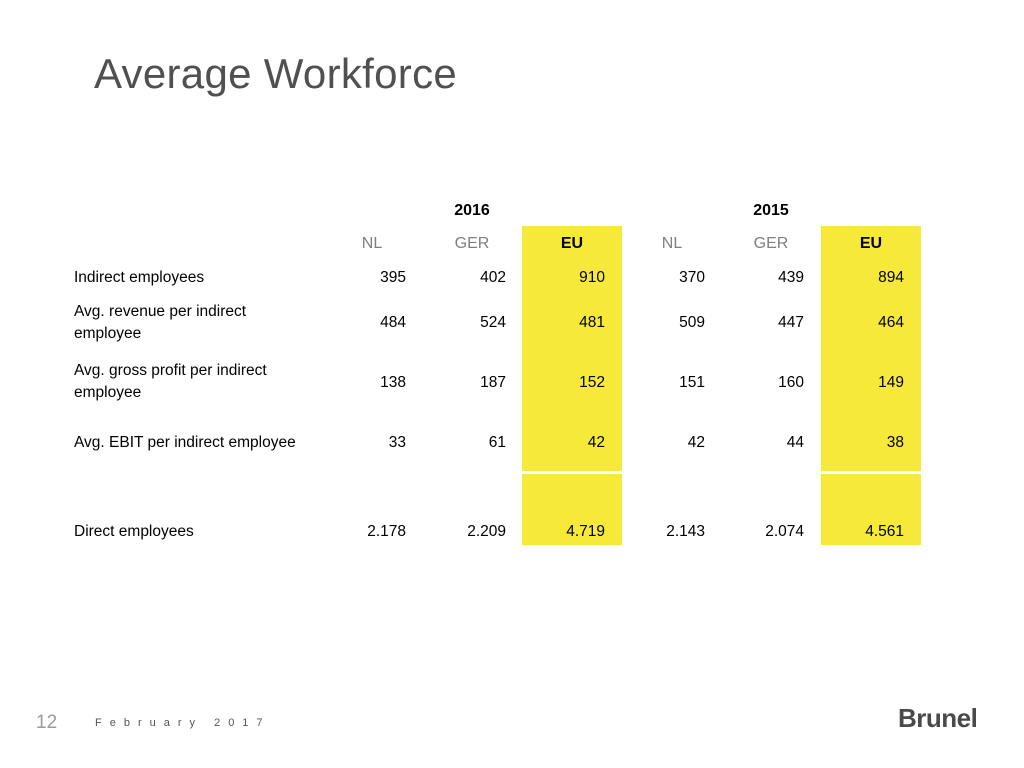 Image resolution: width=1024 pixels, height=768 pixels. What do you see at coordinates (372, 243) in the screenshot?
I see `col-header-nl-2016: NL` at bounding box center [372, 243].